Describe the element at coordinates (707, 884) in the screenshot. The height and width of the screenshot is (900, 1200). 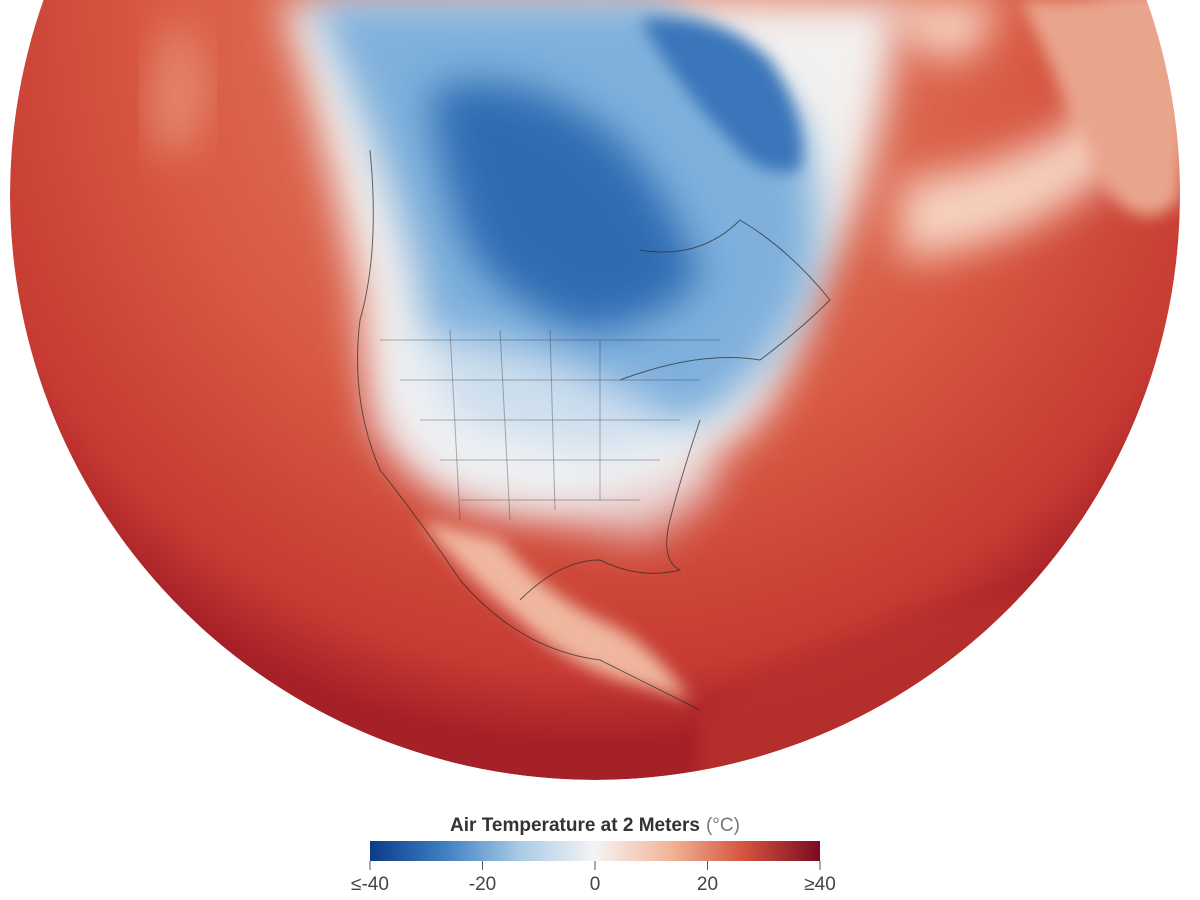
I see `tick-label: 20` at that location.